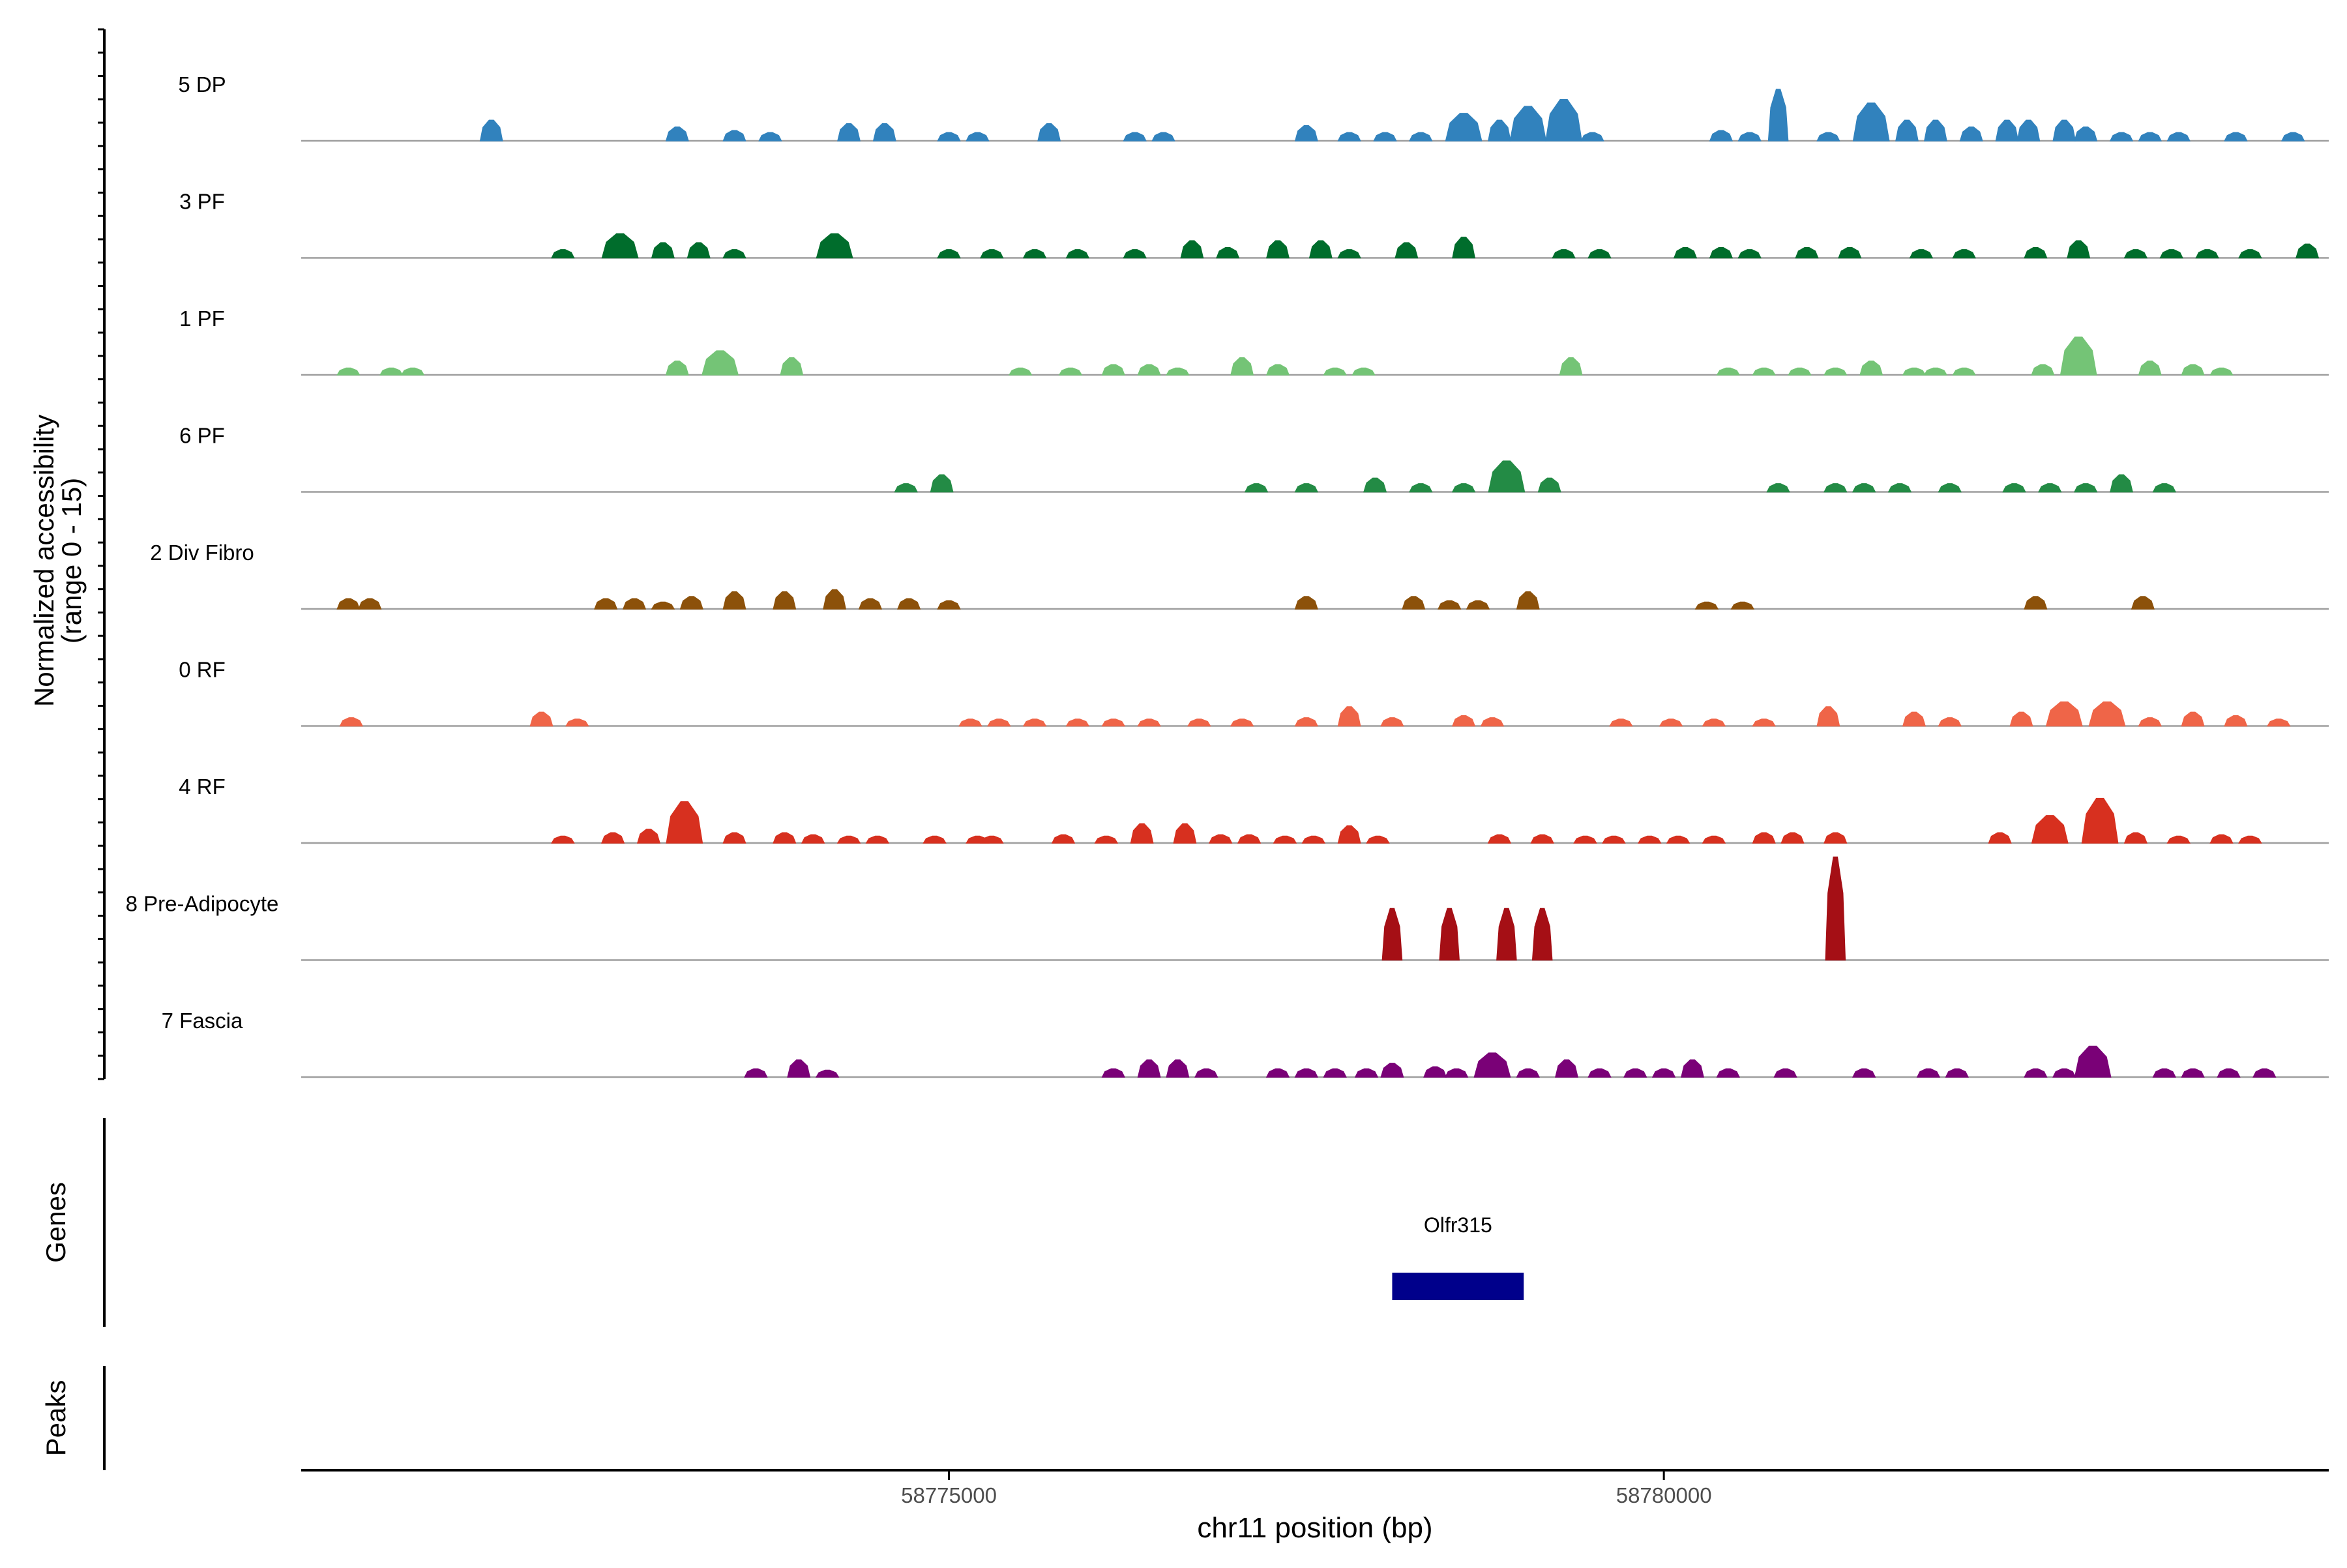 Image resolution: width=2347 pixels, height=1568 pixels. What do you see at coordinates (202, 552) in the screenshot?
I see `track-label: 2 Div Fibro` at bounding box center [202, 552].